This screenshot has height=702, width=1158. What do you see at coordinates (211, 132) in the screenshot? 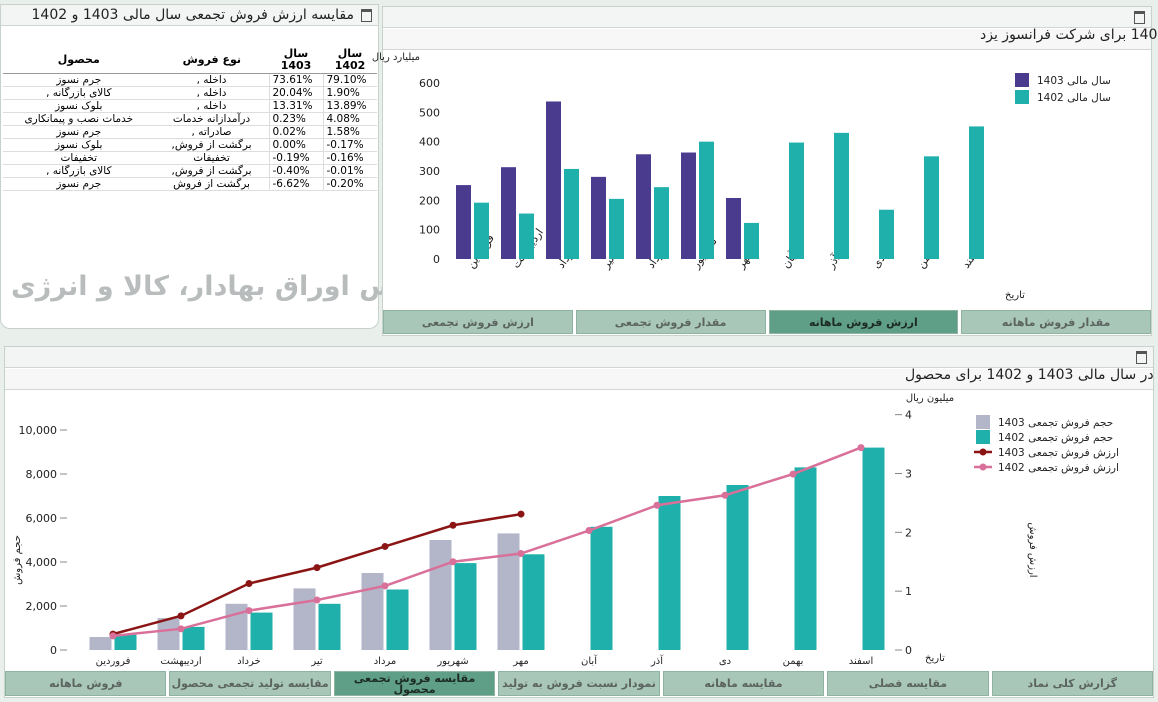
I see `table-cell: صادراته ,` at bounding box center [211, 132].